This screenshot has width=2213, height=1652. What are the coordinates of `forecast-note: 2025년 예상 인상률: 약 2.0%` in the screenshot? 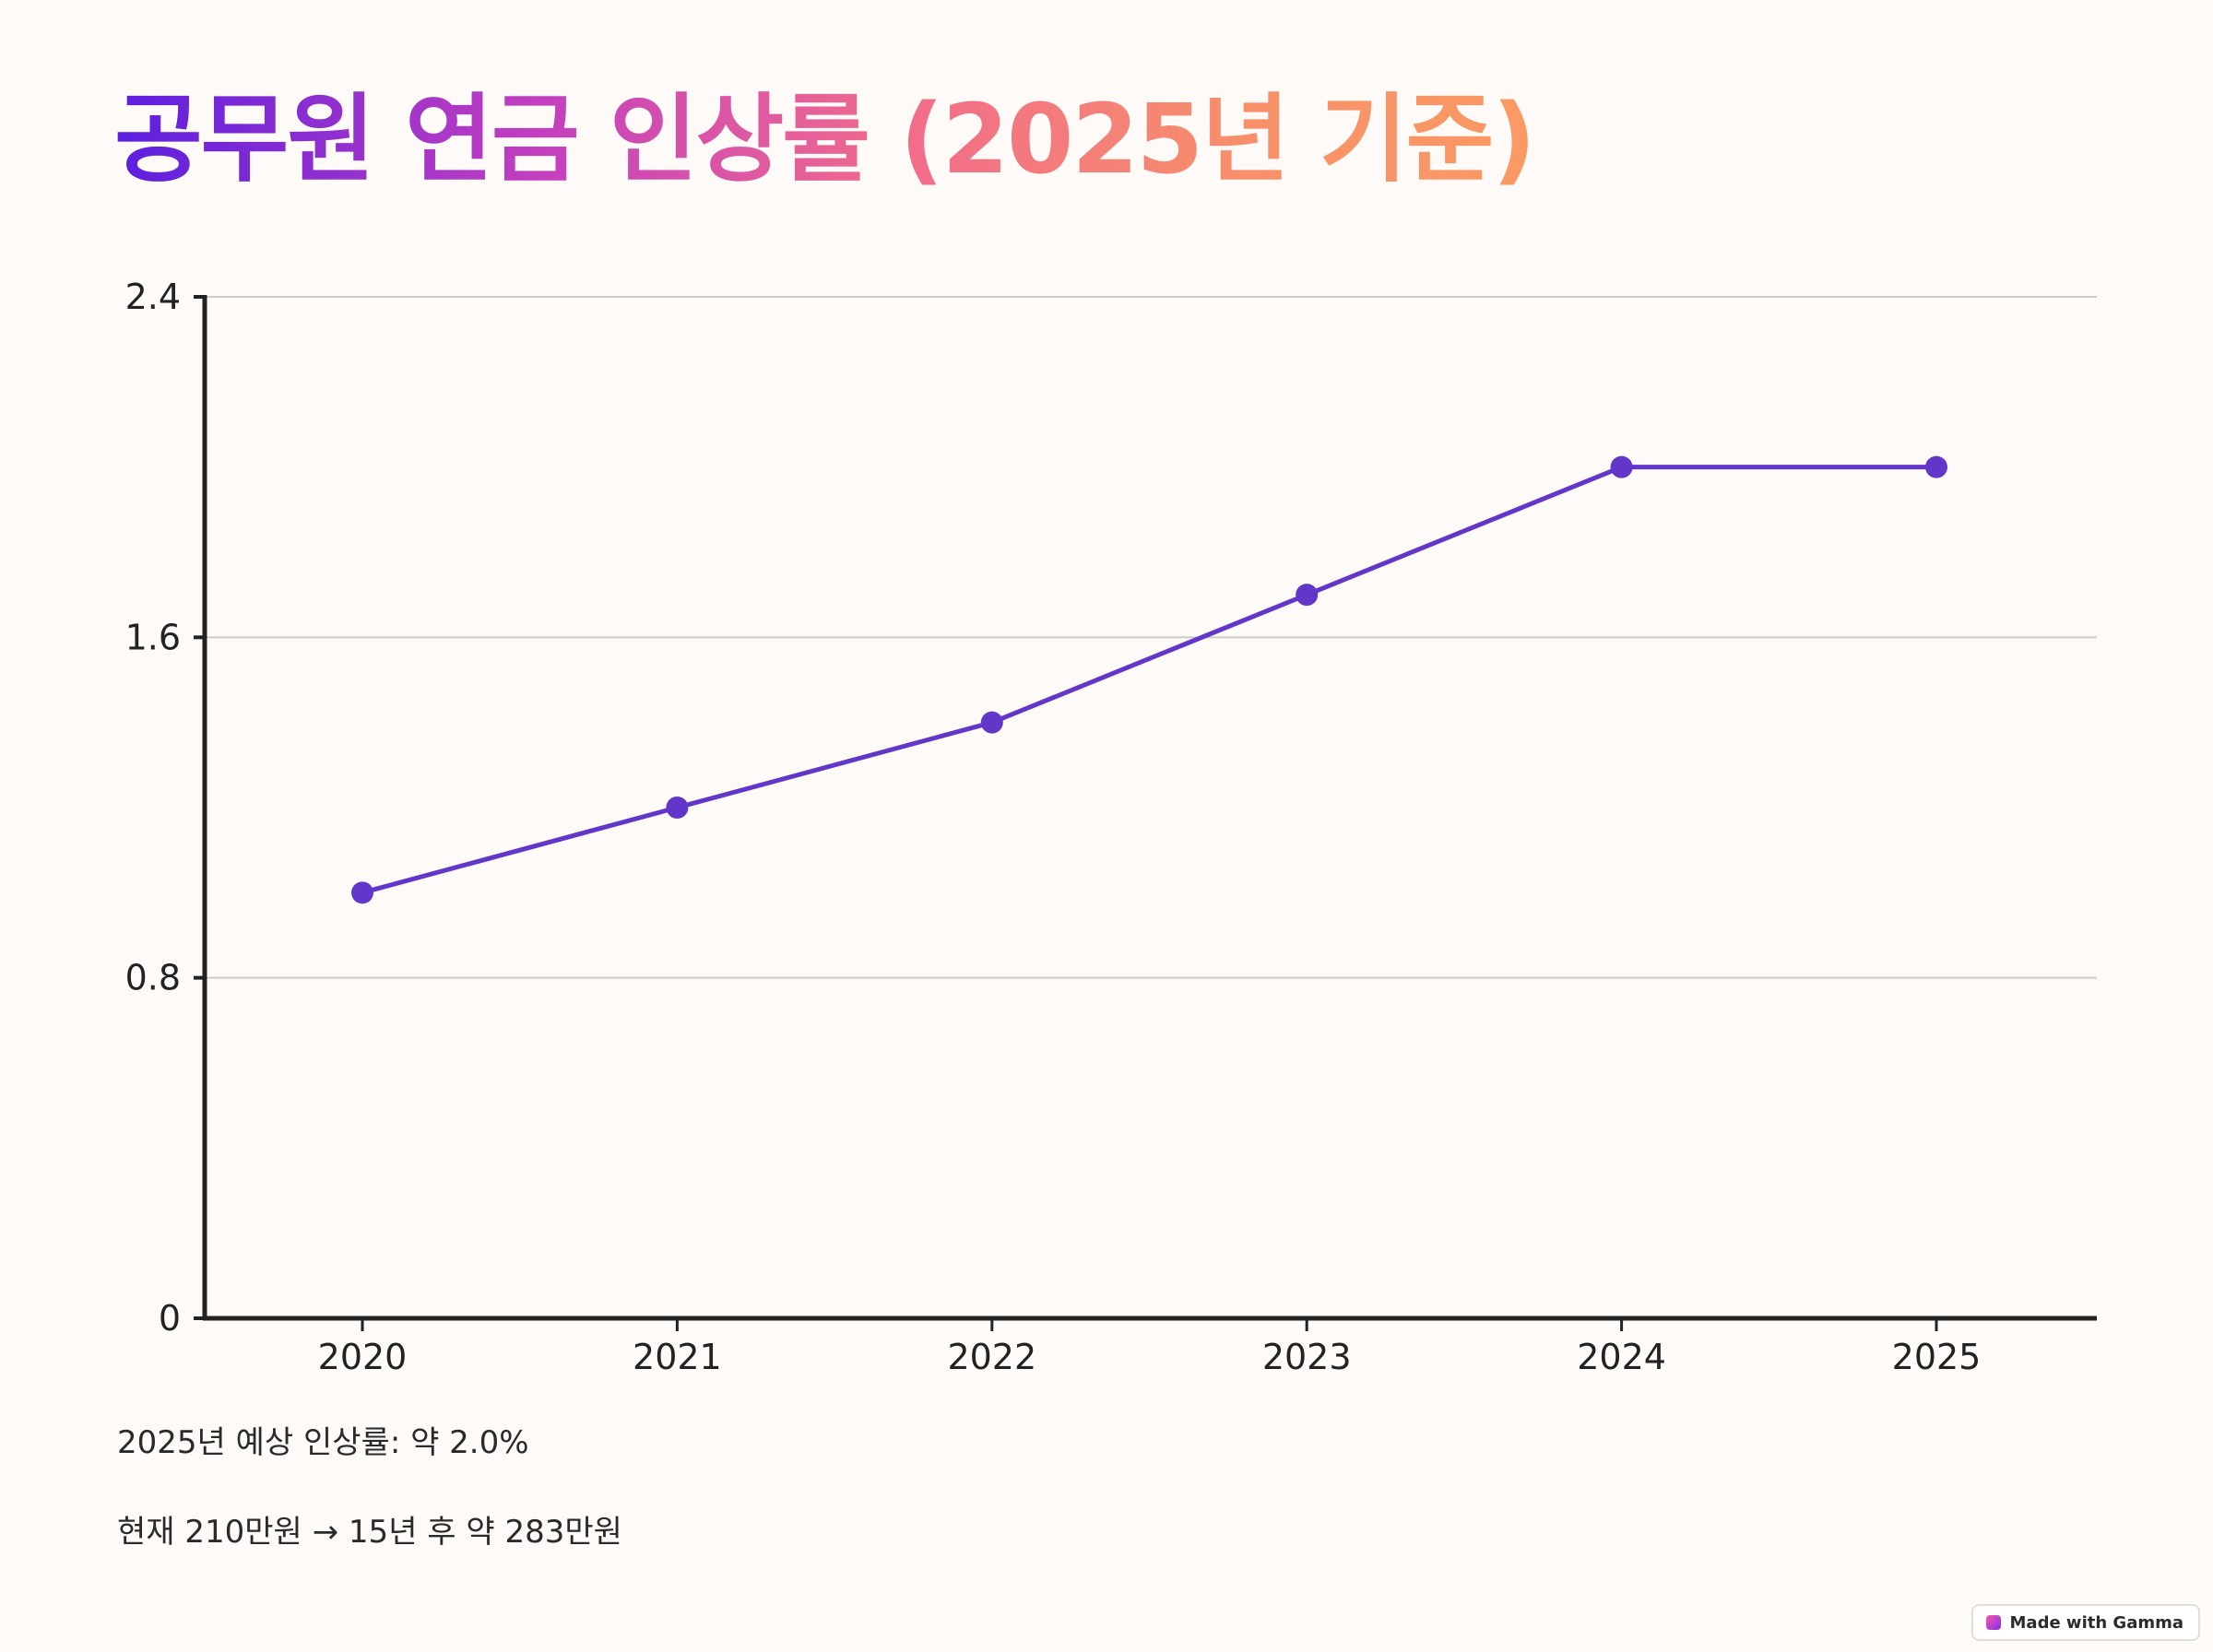 It's located at (323, 1442).